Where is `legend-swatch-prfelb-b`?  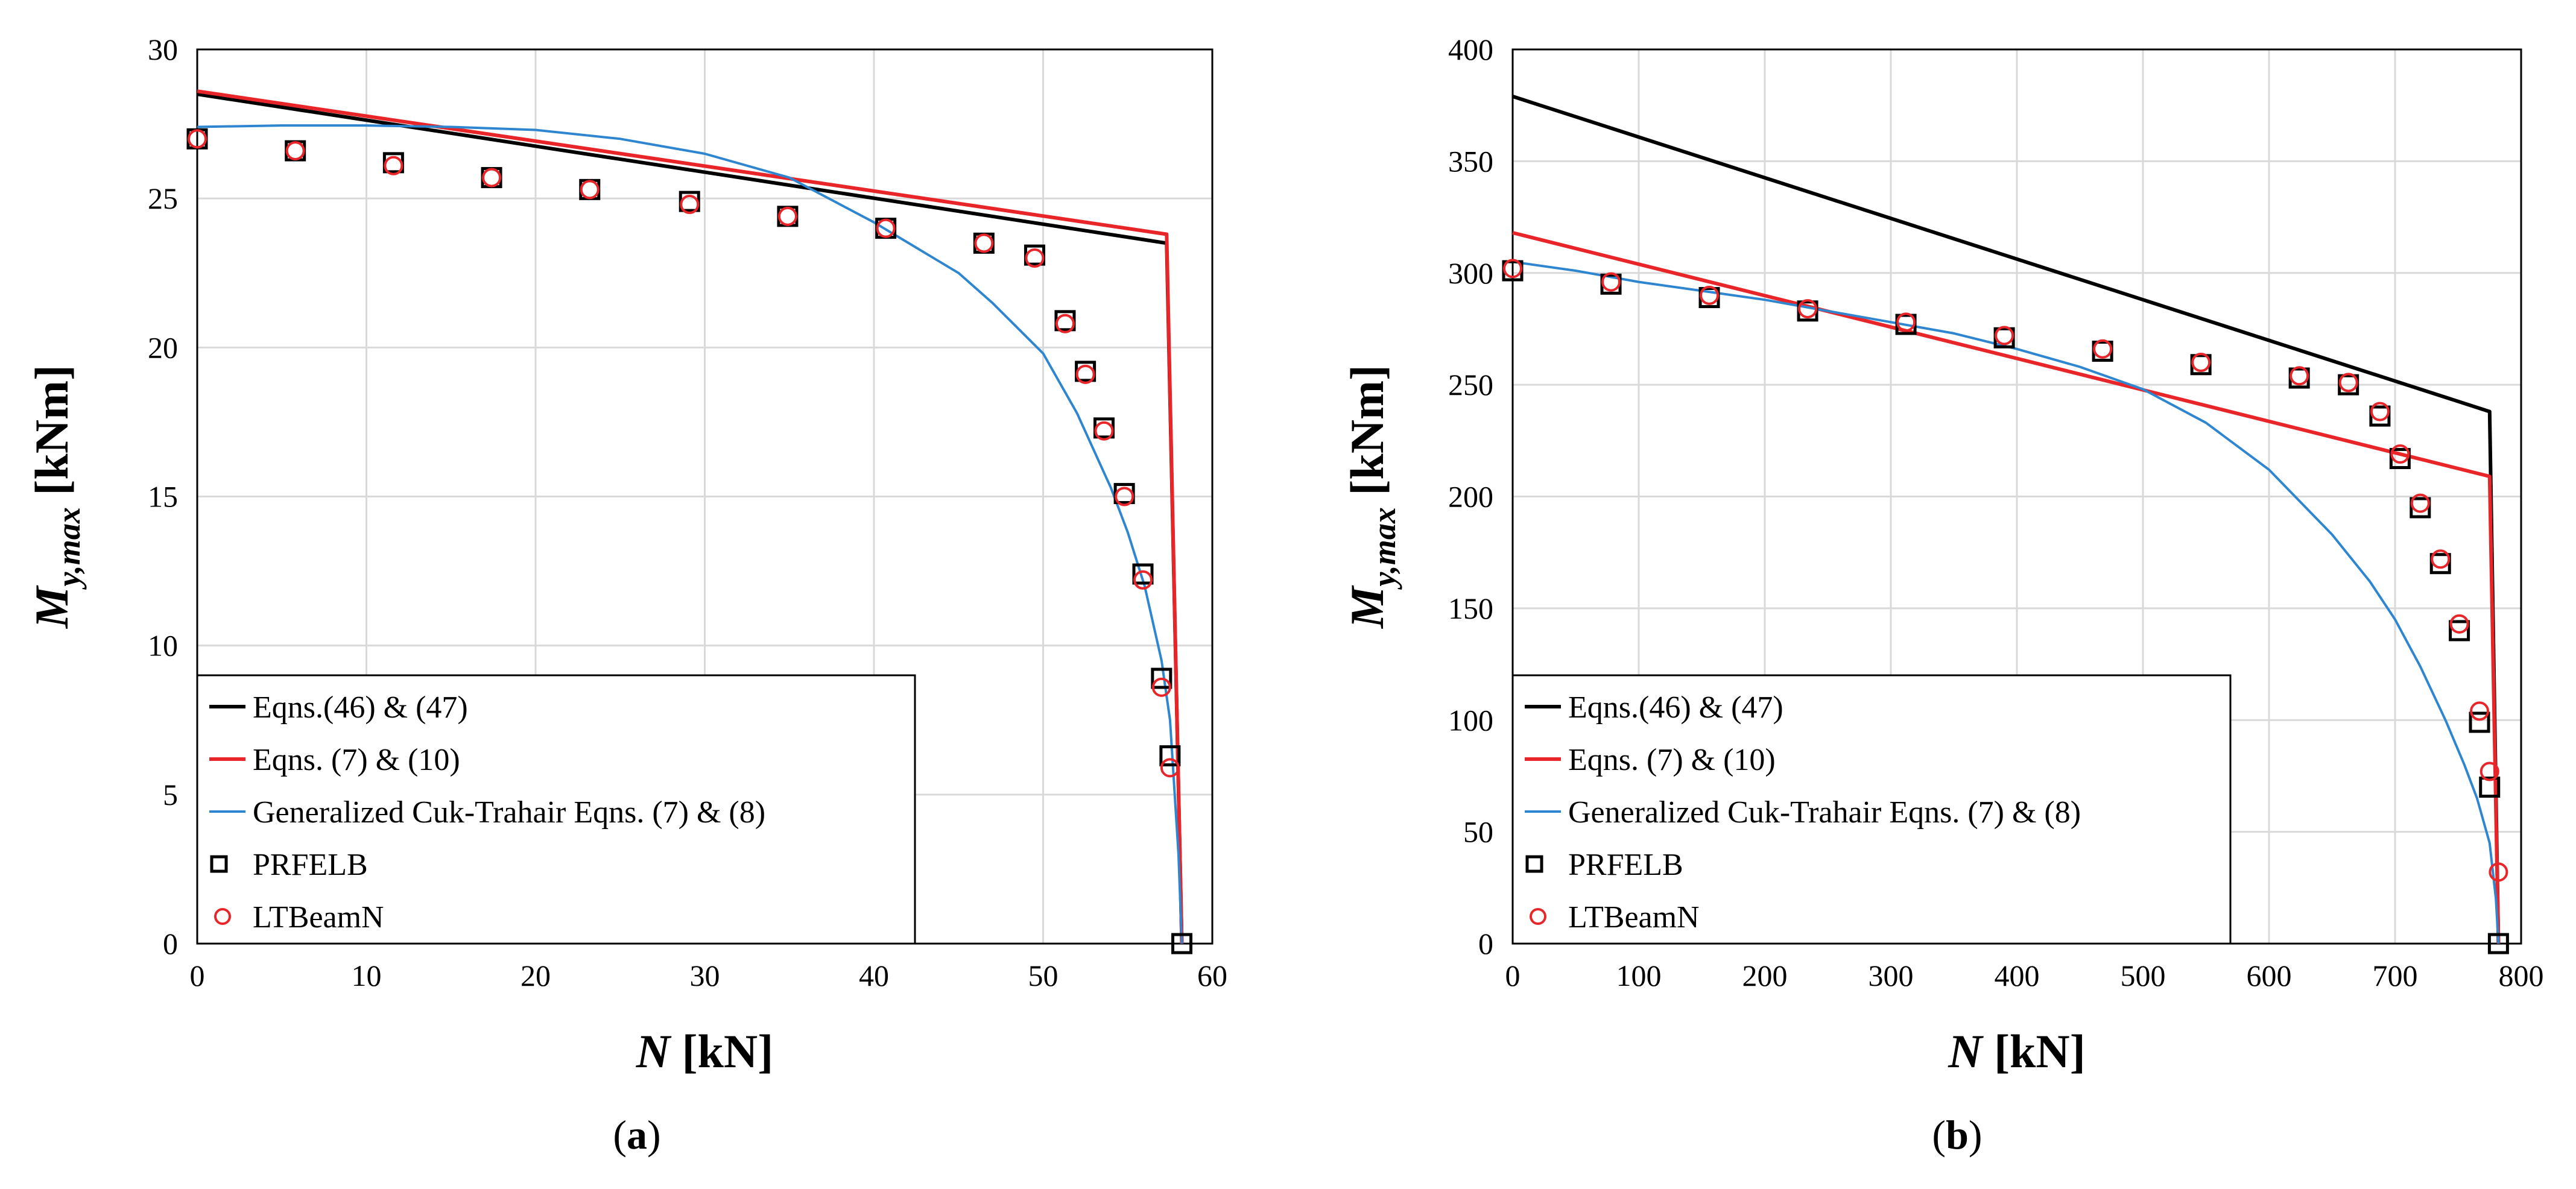 legend-swatch-prfelb-b is located at coordinates (1534, 864).